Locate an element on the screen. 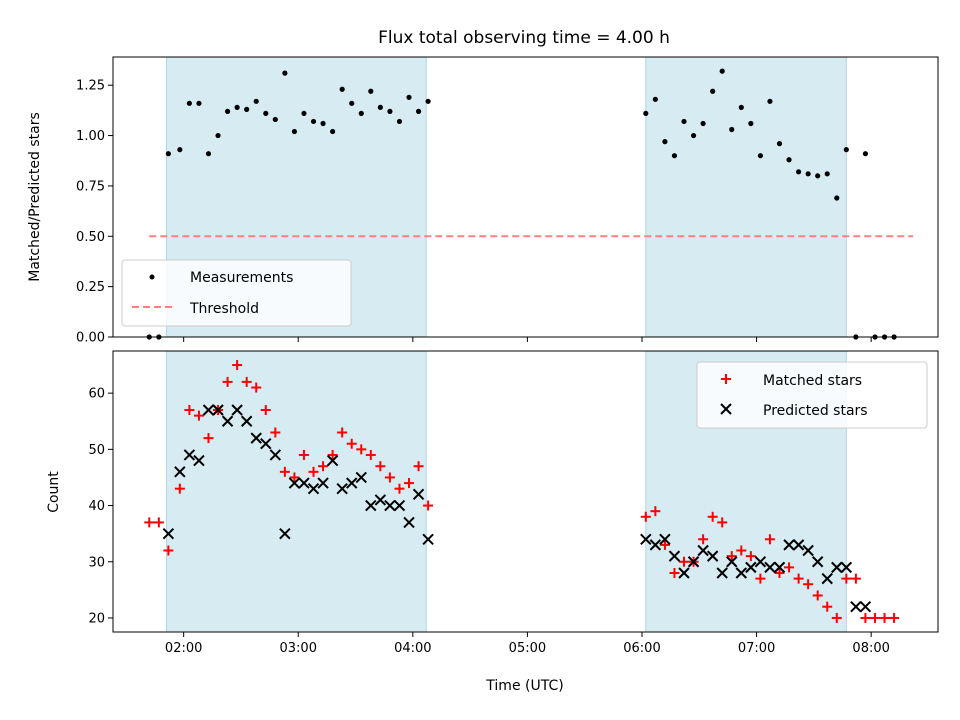 Image resolution: width=960 pixels, height=720 pixels. x-tick-label: 03:00 is located at coordinates (298, 648).